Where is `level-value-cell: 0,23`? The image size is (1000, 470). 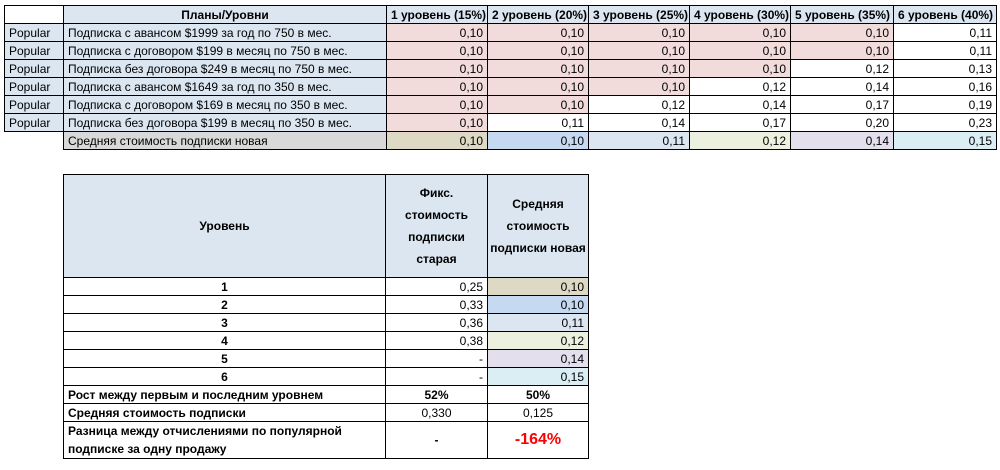 level-value-cell: 0,23 is located at coordinates (945, 122).